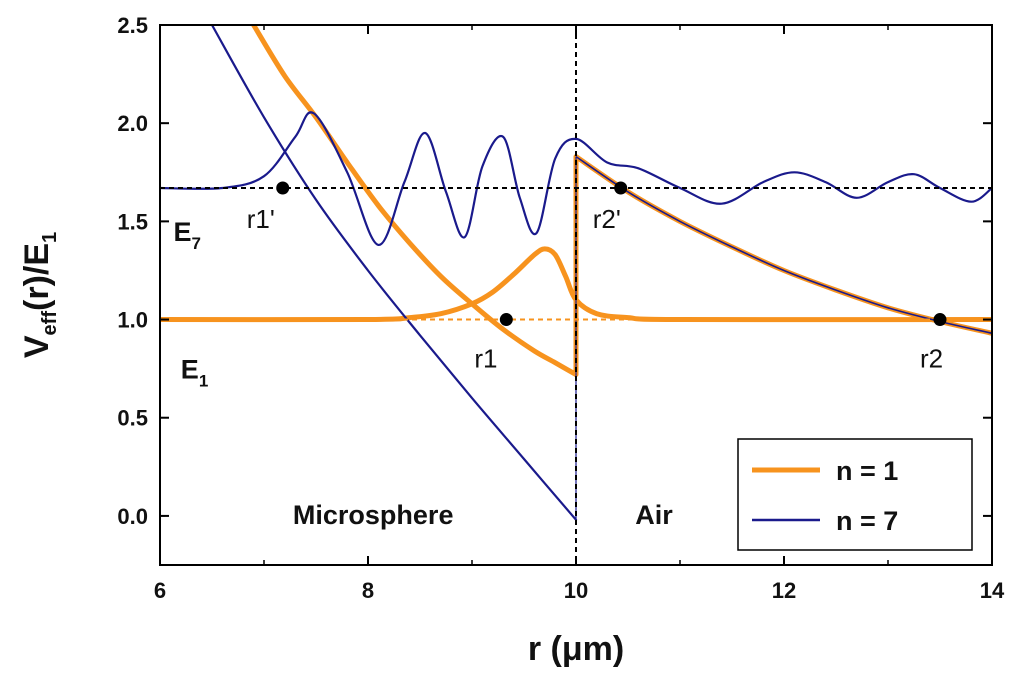 Image resolution: width=1013 pixels, height=675 pixels. Describe the element at coordinates (867, 521) in the screenshot. I see `legend-label-n7: n = 7` at that location.